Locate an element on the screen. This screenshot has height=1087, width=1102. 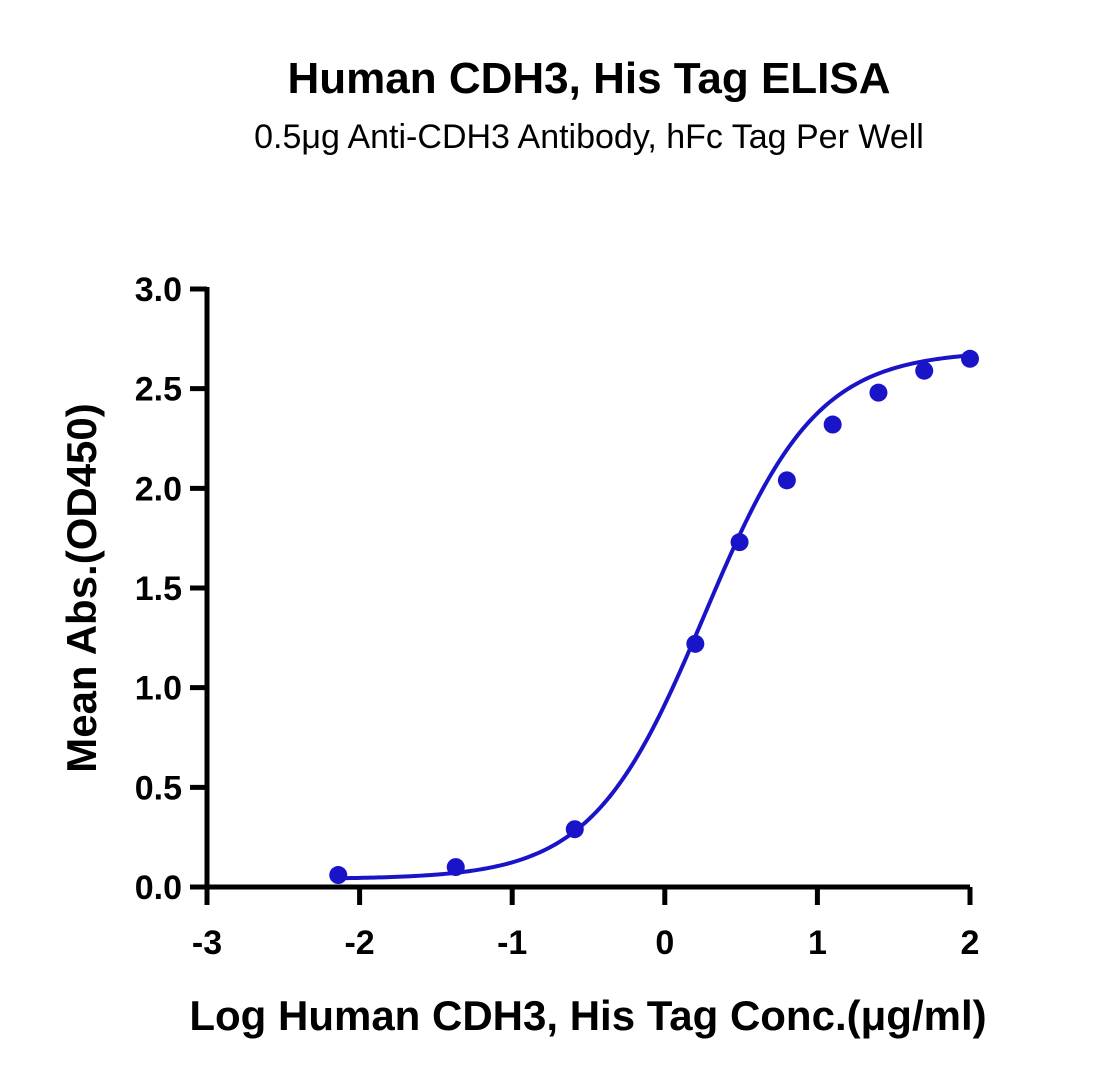
x-tick-label: -3 is located at coordinates (207, 943).